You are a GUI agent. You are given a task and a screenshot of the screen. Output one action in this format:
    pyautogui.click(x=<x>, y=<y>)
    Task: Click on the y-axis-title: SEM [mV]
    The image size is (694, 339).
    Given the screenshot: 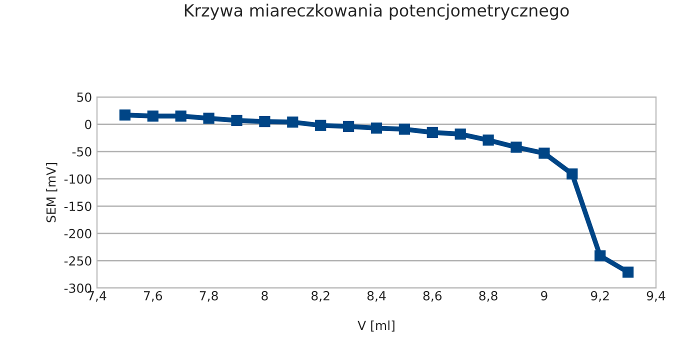 What is the action you would take?
    pyautogui.click(x=52, y=192)
    